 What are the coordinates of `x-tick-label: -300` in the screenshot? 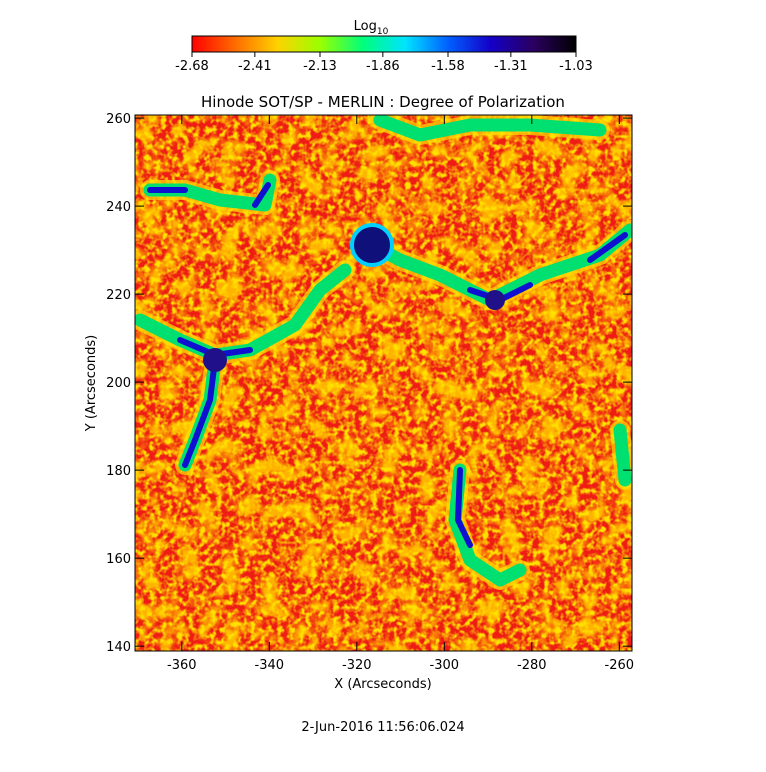 It's located at (445, 665).